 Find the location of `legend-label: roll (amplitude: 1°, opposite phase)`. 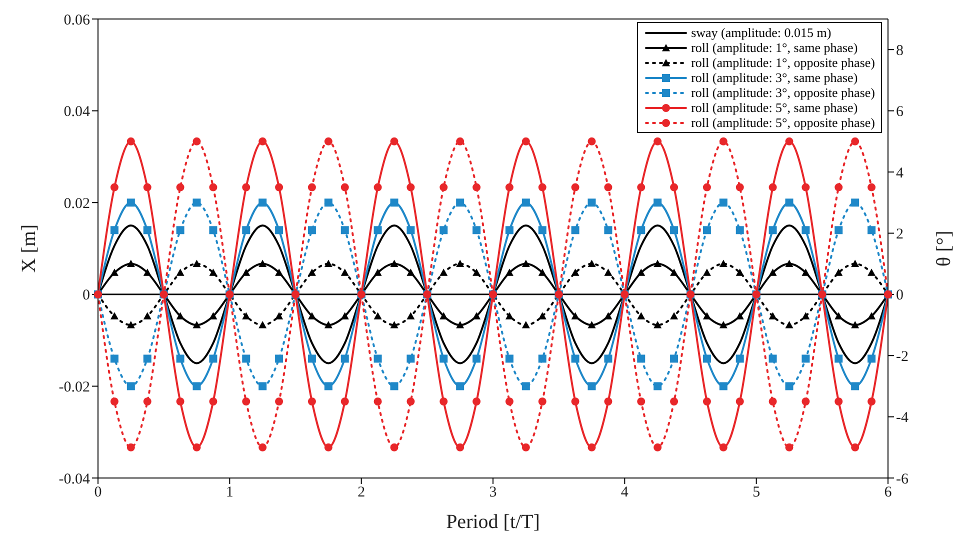

legend-label: roll (amplitude: 1°, opposite phase) is located at coordinates (783, 62).